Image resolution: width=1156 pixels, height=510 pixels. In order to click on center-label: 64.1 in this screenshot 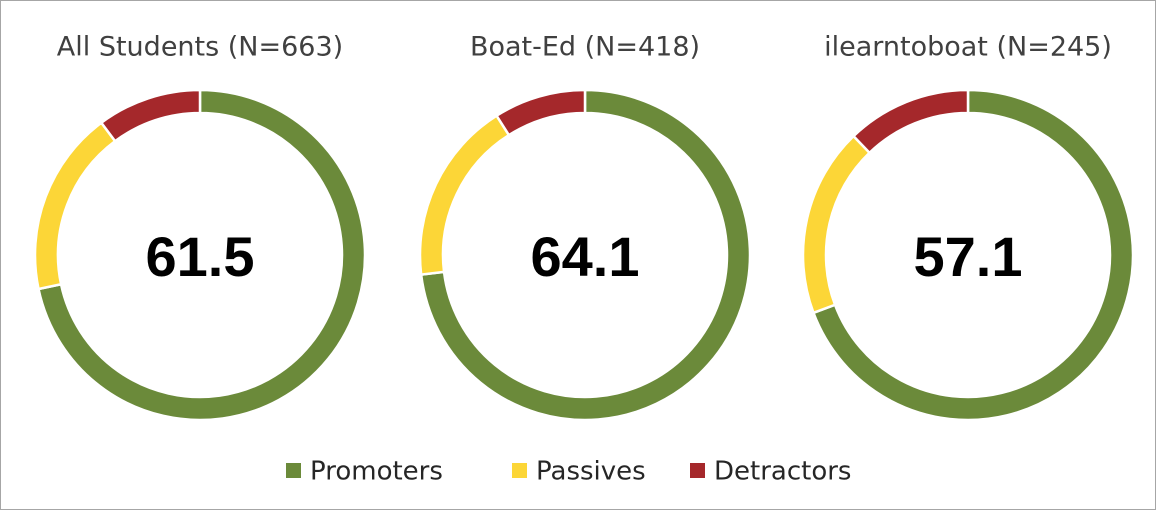, I will do `click(585, 256)`.